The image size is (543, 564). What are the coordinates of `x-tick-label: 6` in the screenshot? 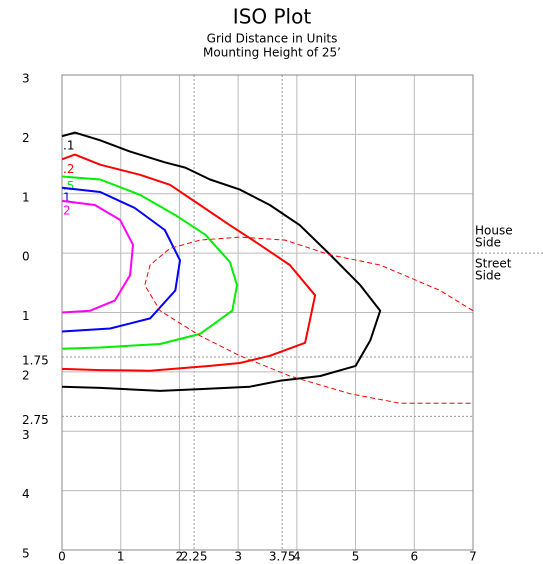 It's located at (414, 557).